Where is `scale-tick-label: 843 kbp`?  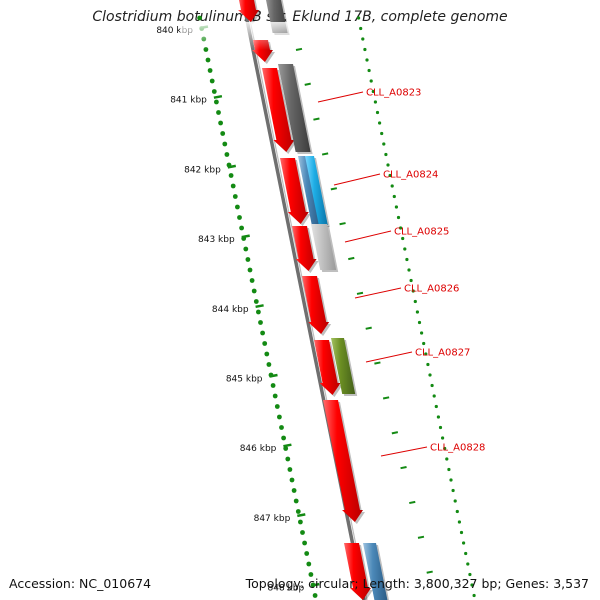
scale-tick-label: 843 kbp is located at coordinates (216, 240).